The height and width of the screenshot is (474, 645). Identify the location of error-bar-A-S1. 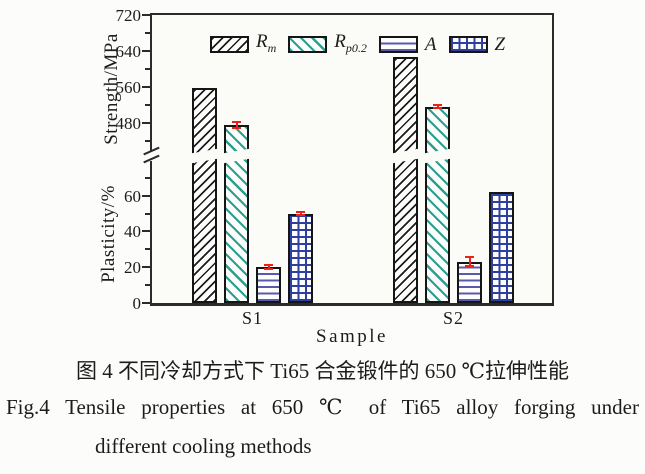
(268, 267).